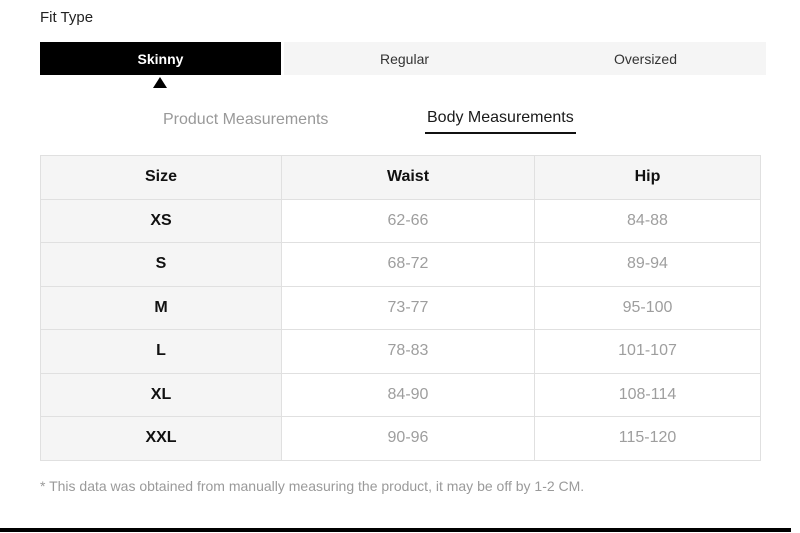  I want to click on fit-type-tab-bar: Skinny Regular Oversized, so click(403, 58).